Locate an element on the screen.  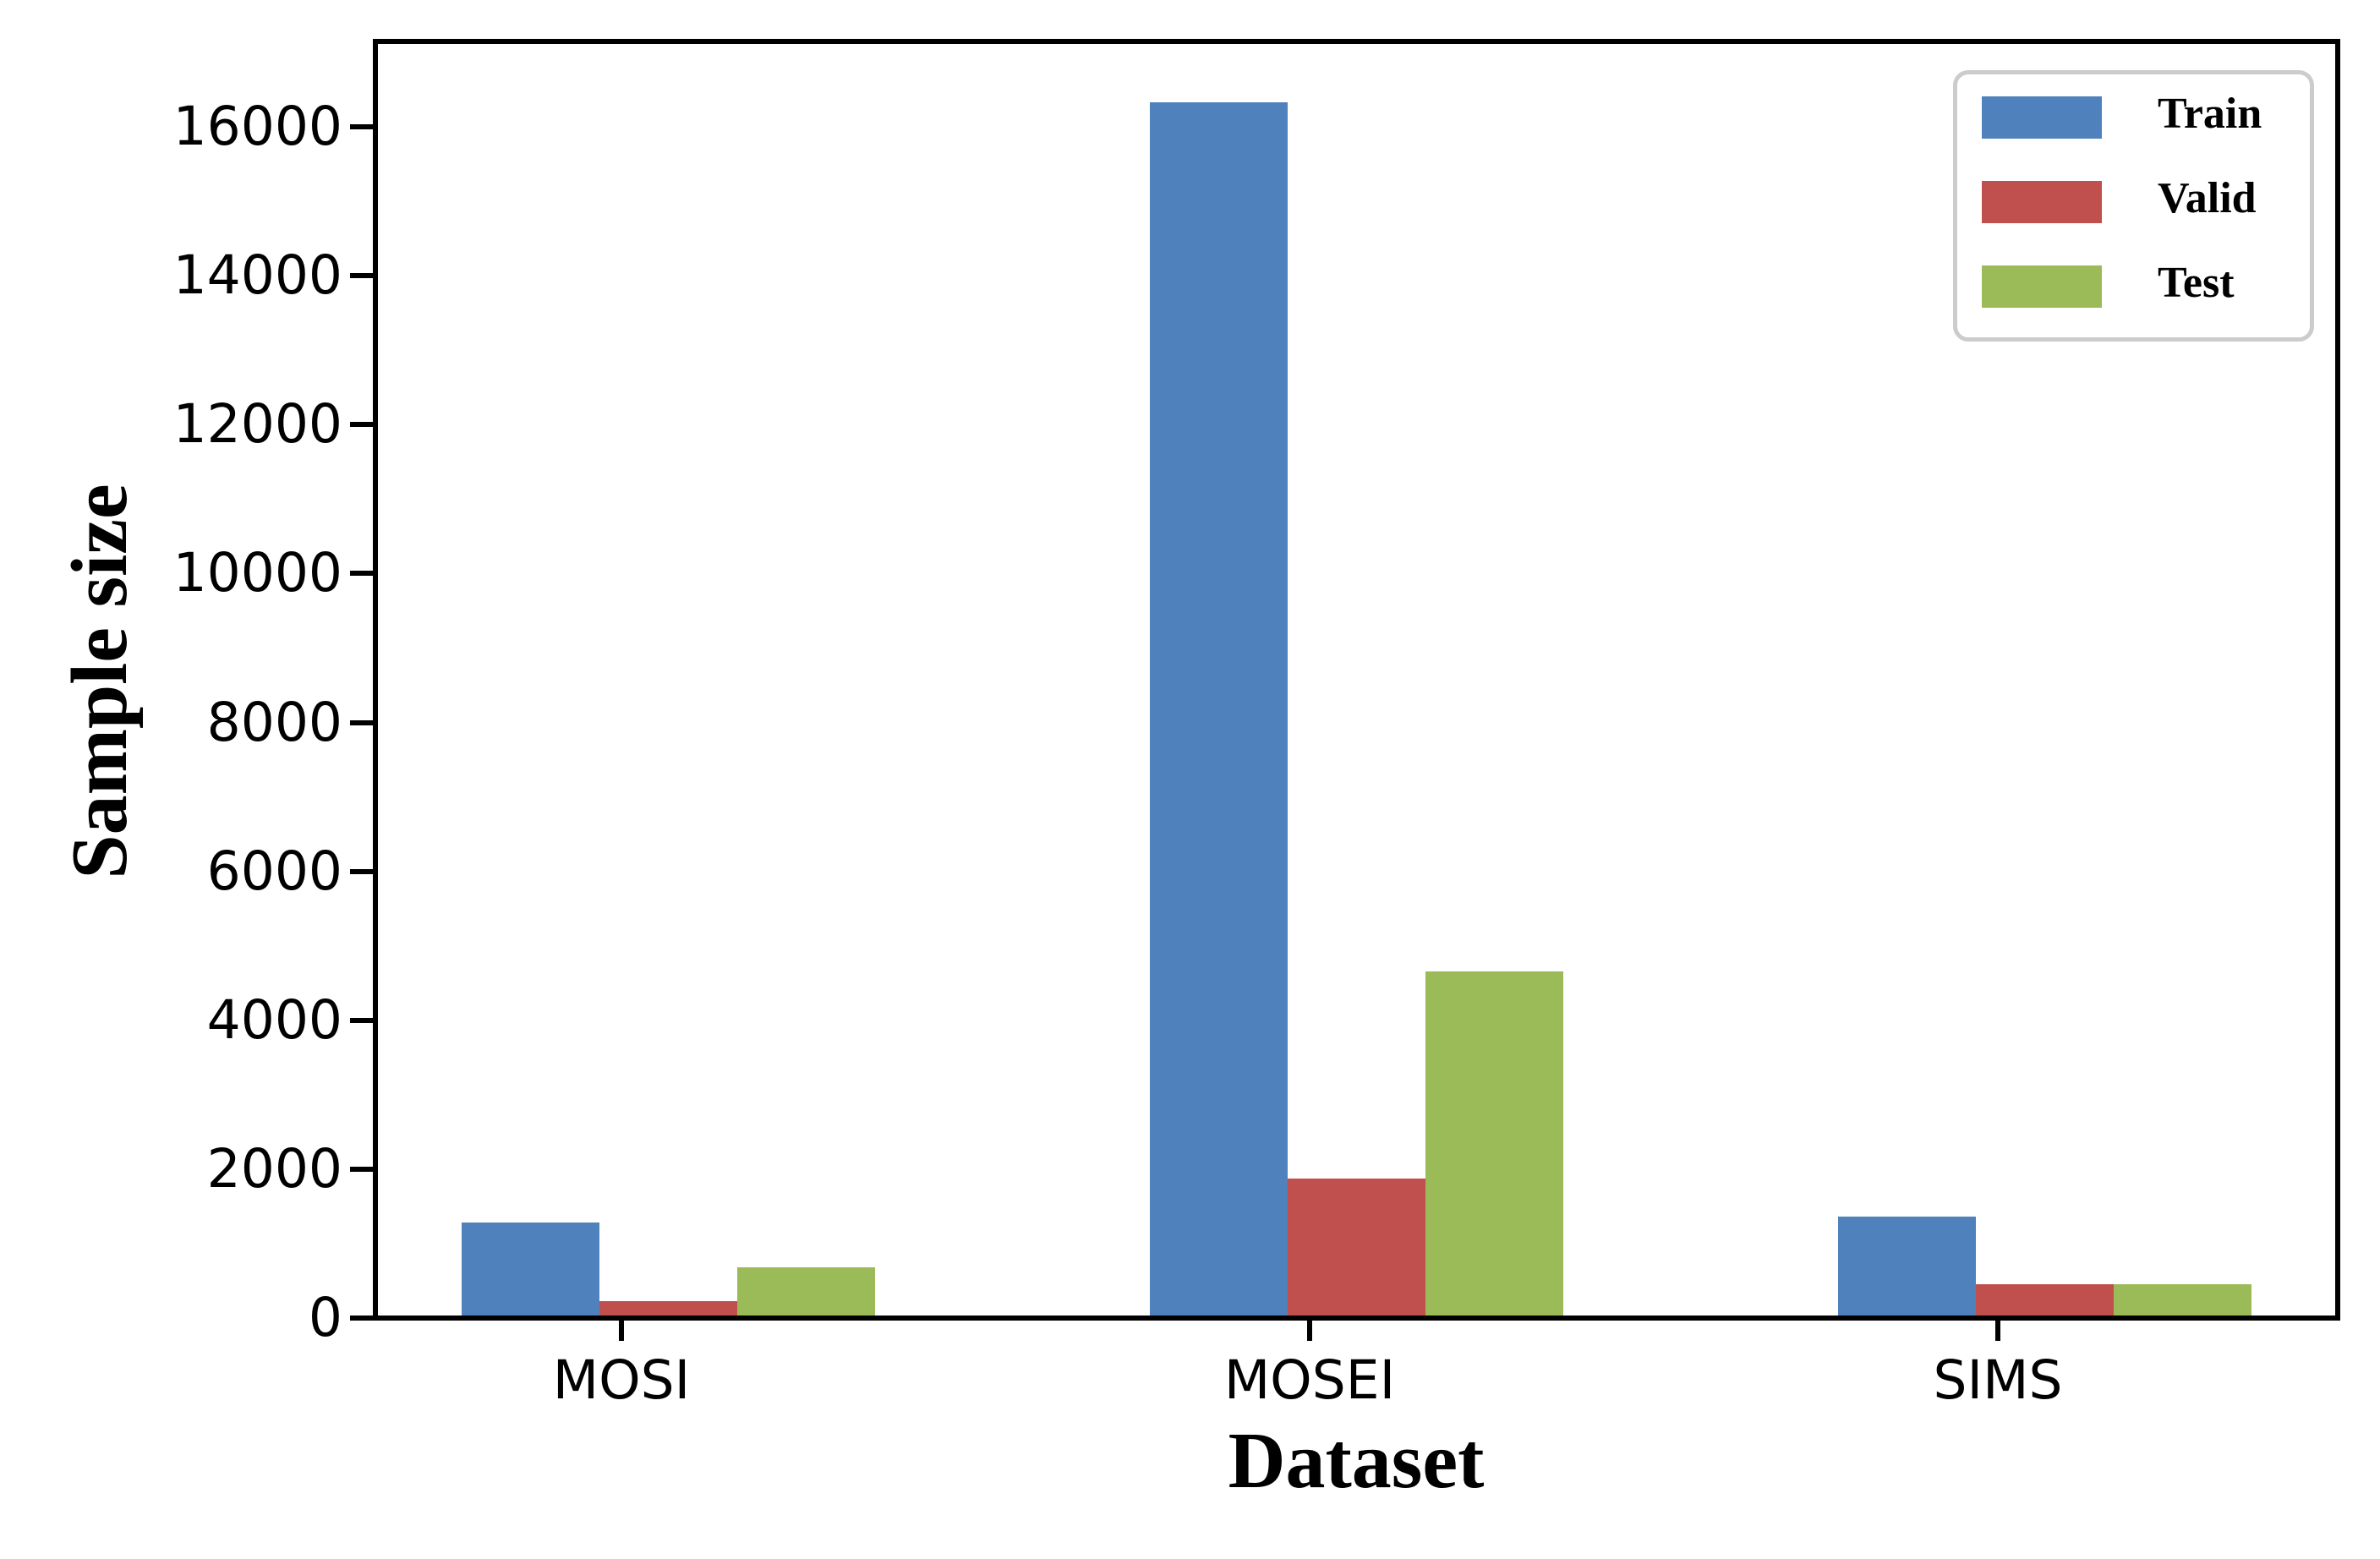
y-tick-label: 16000 is located at coordinates (257, 126).